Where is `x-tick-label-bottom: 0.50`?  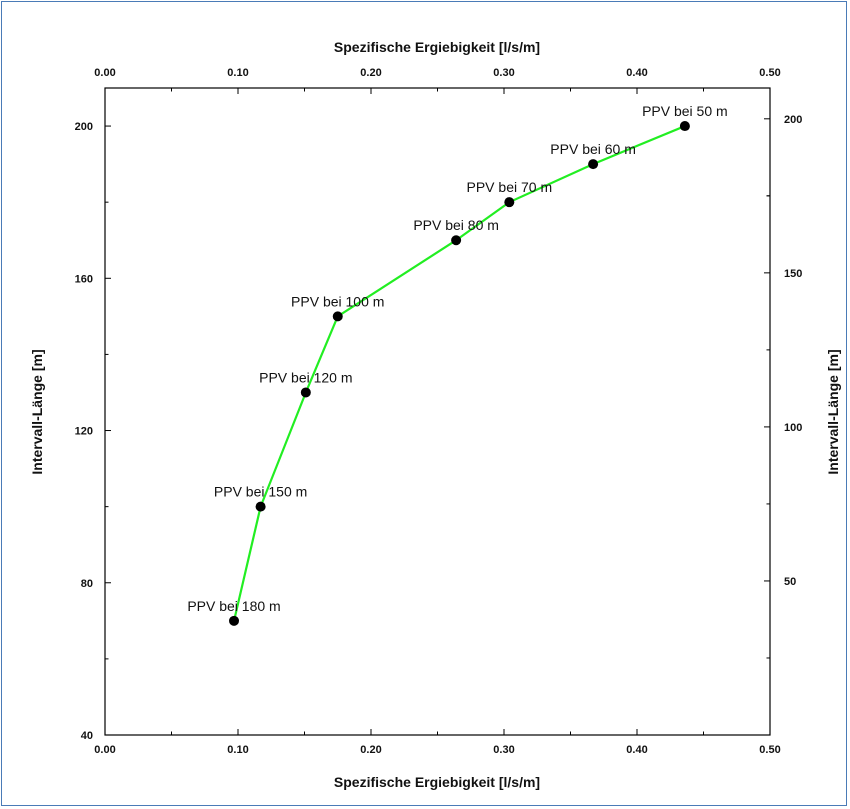 x-tick-label-bottom: 0.50 is located at coordinates (769, 750).